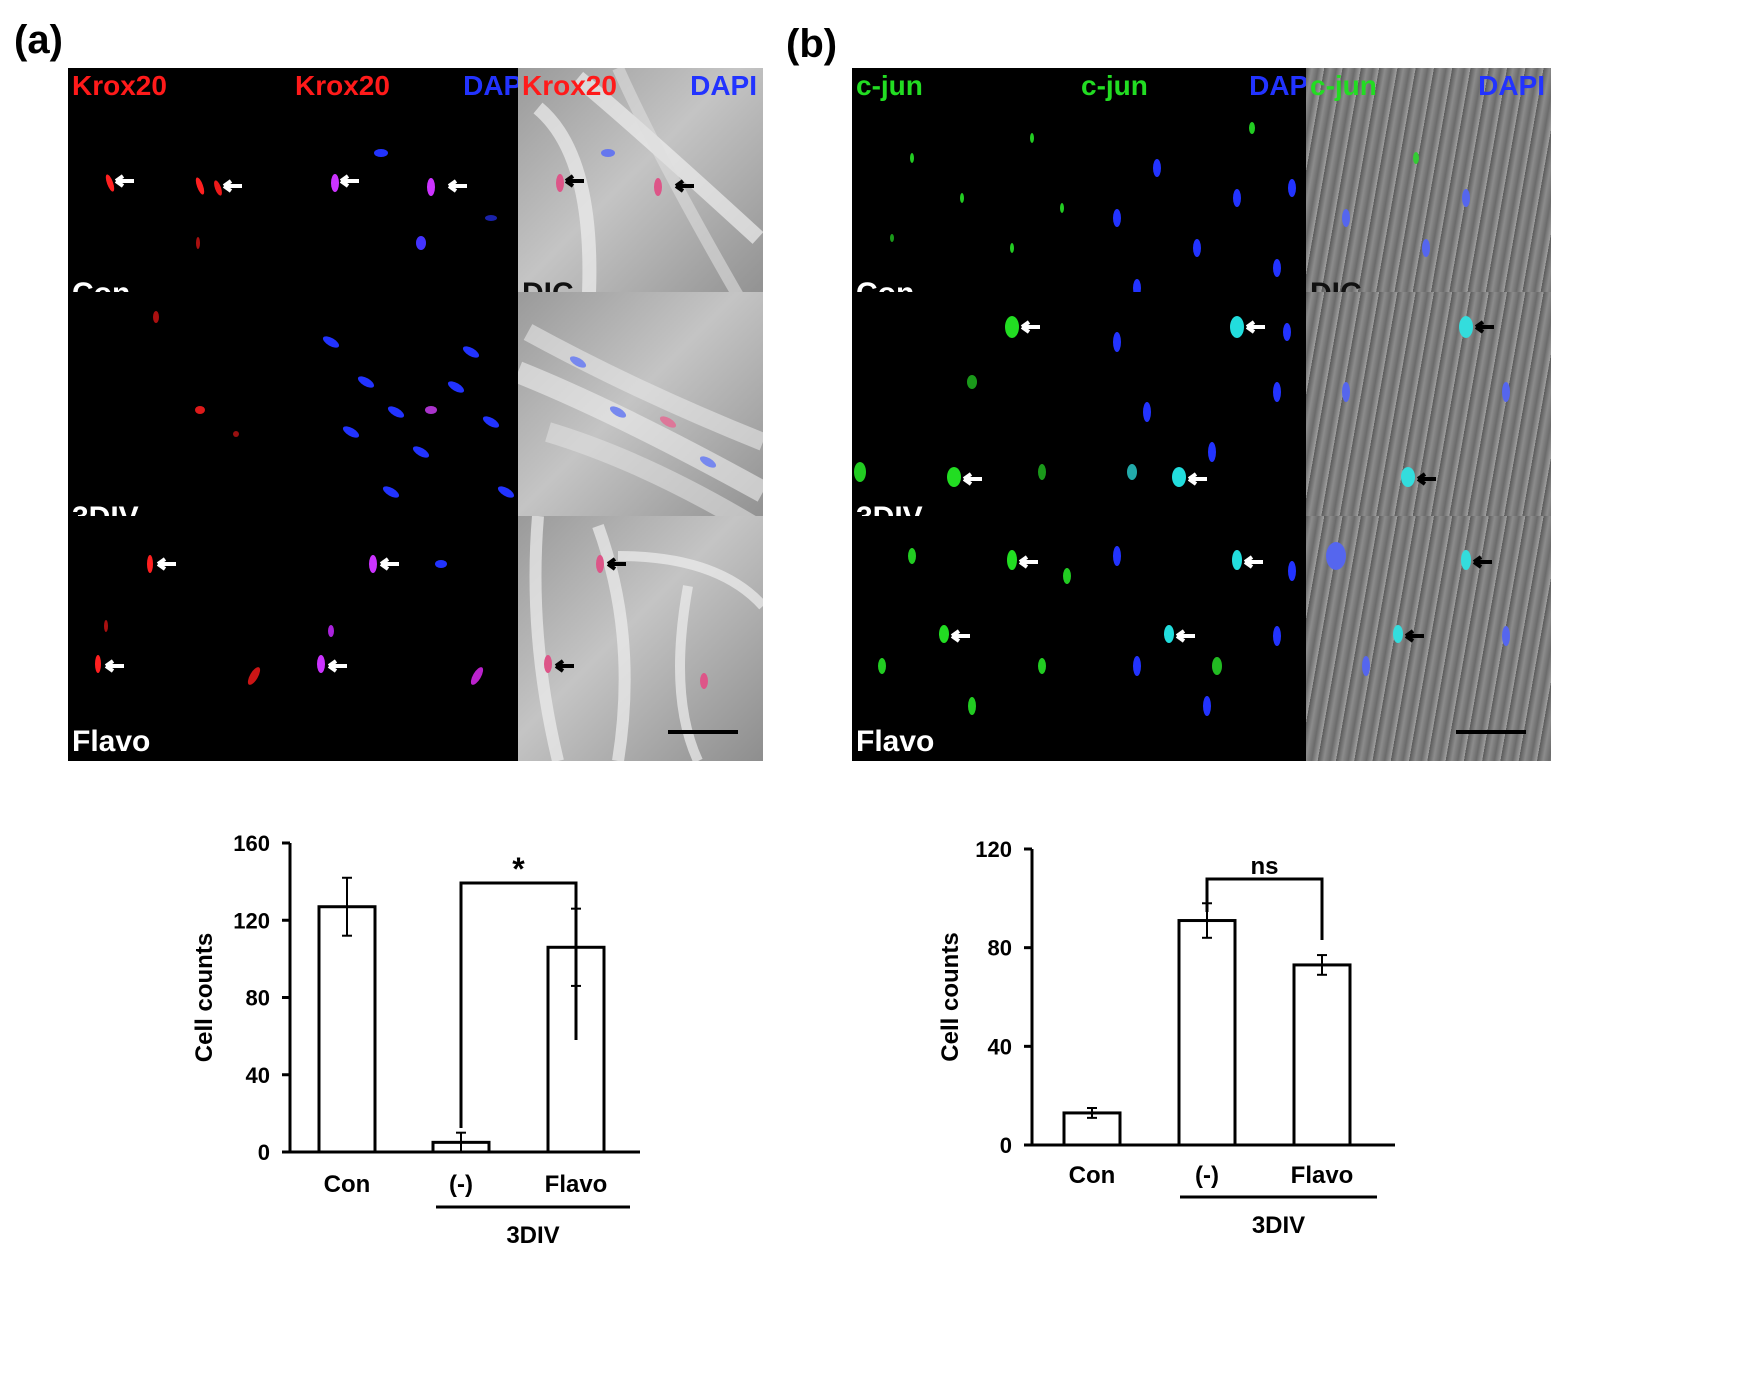 The image size is (1745, 1395). What do you see at coordinates (1199, 638) in the screenshot?
I see `micrograph-b-merge-flavo` at bounding box center [1199, 638].